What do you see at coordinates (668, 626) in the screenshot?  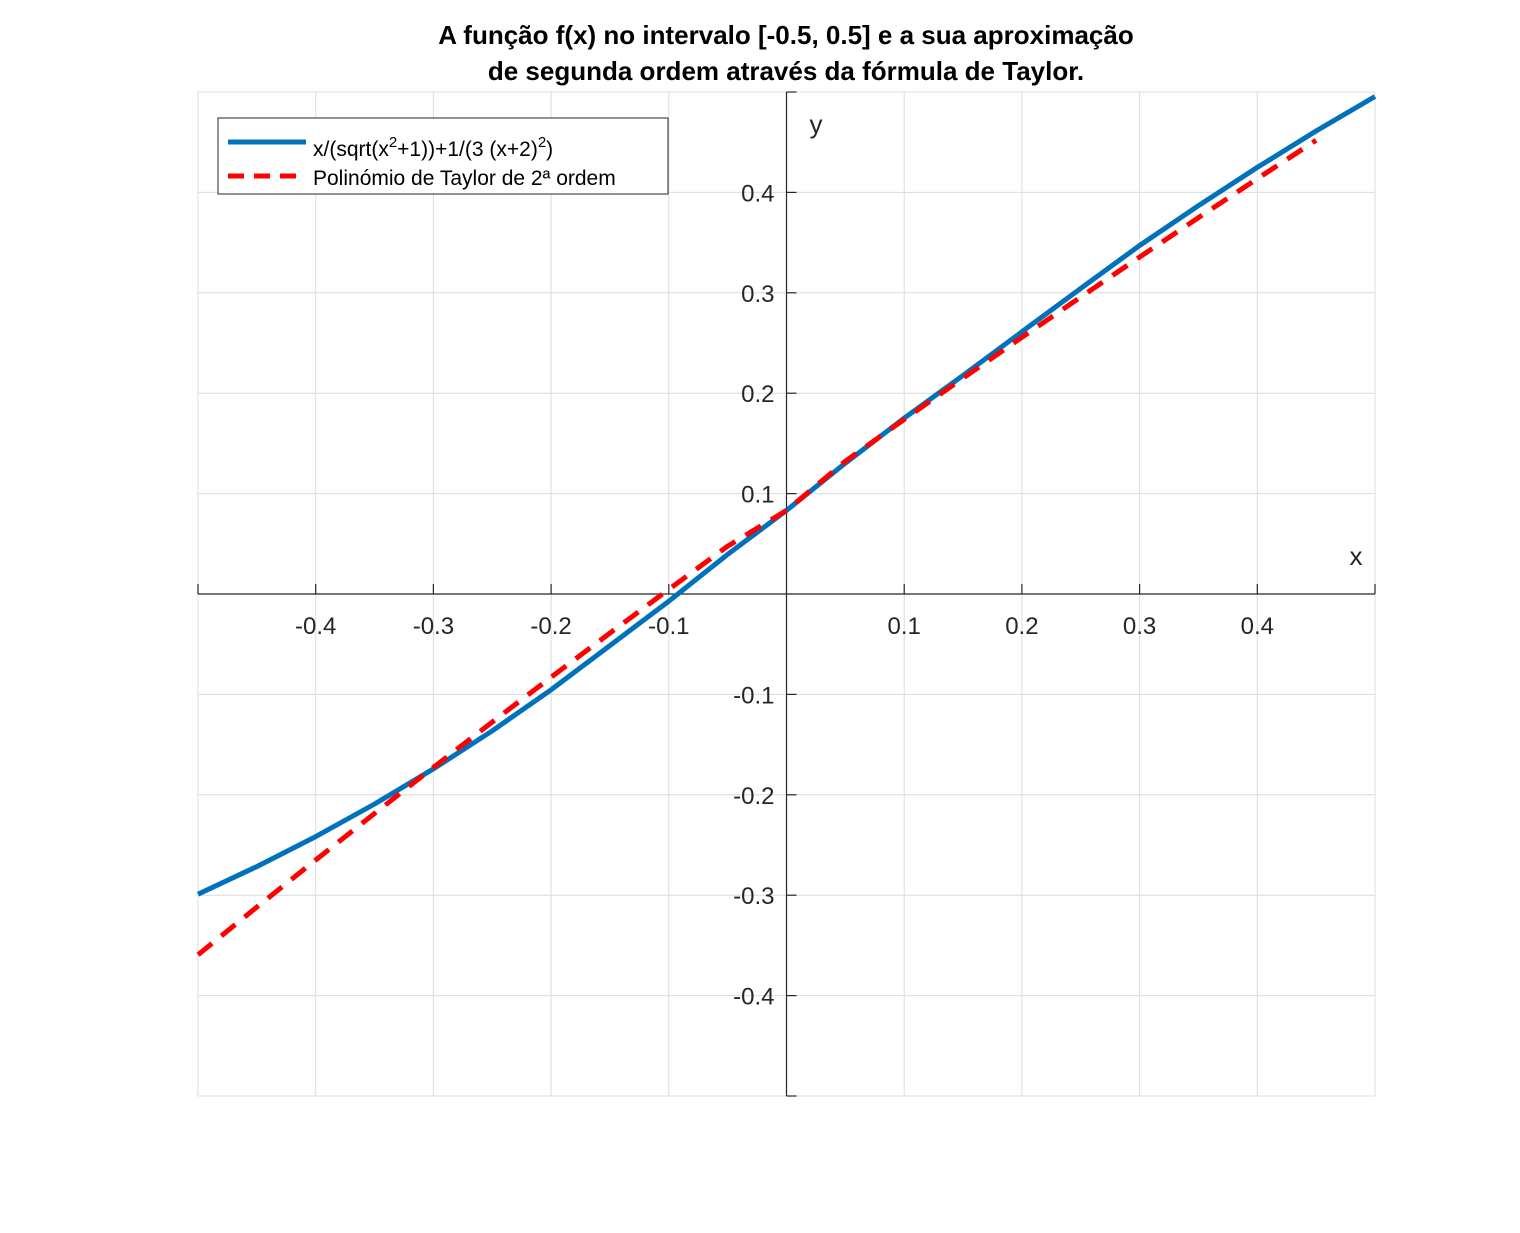 I see `x-tick-label: -0.1` at bounding box center [668, 626].